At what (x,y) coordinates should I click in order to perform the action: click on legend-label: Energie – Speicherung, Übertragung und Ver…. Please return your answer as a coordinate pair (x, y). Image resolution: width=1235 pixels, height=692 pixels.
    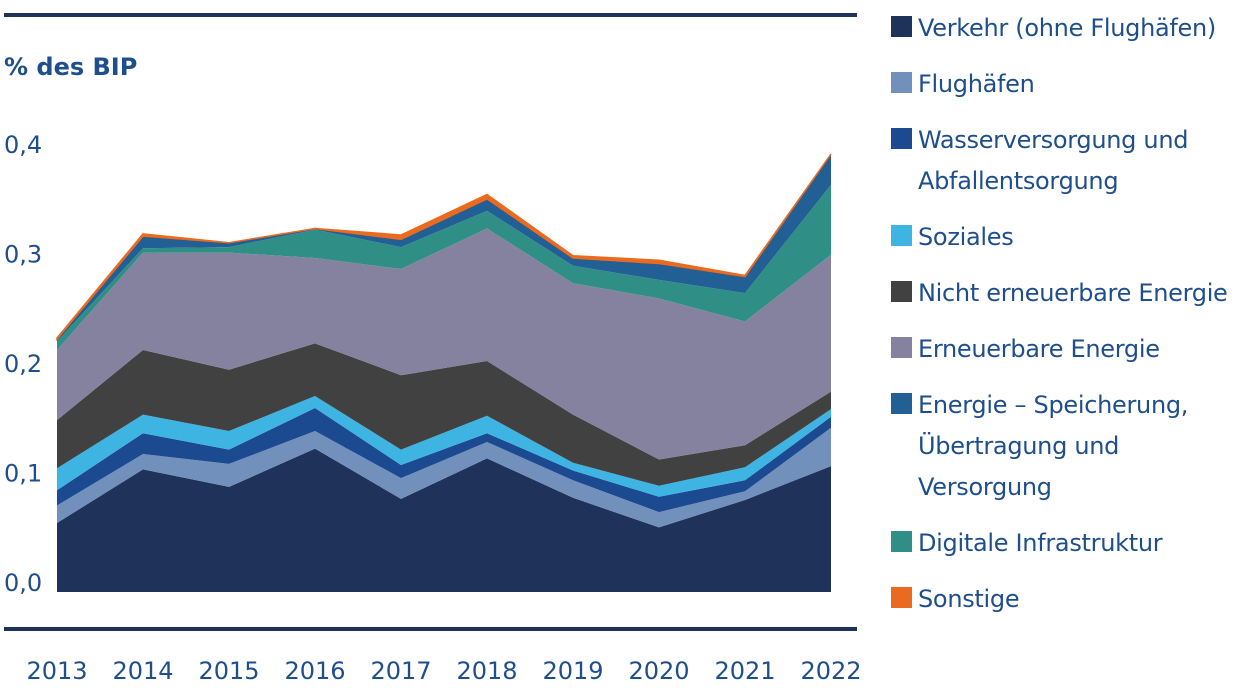
    Looking at the image, I should click on (1053, 446).